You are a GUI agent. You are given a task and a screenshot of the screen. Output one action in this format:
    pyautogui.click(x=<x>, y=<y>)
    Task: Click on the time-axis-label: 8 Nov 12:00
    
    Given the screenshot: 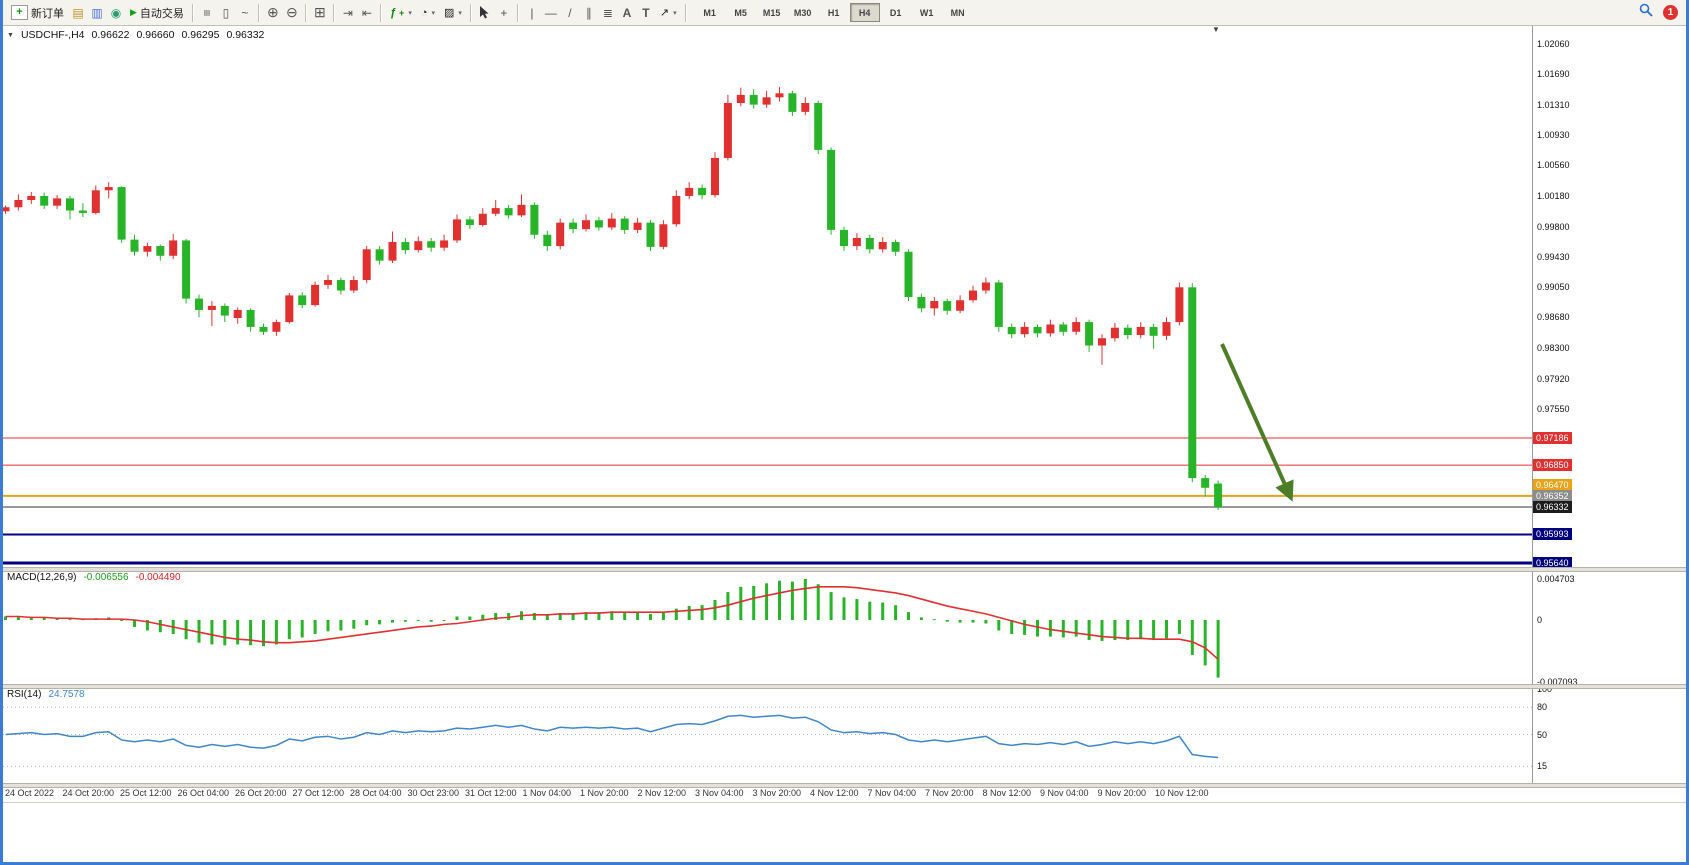 What is the action you would take?
    pyautogui.click(x=1007, y=793)
    